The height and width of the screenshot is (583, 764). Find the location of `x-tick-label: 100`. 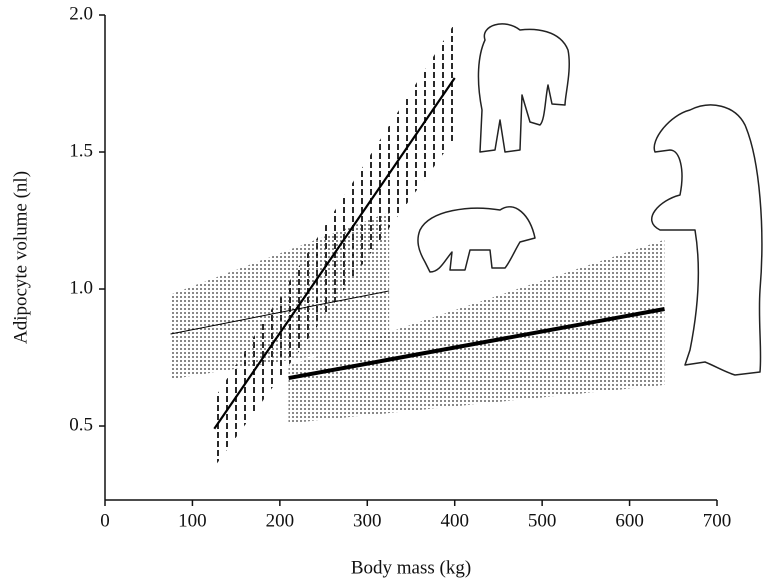

x-tick-label: 100 is located at coordinates (192, 520).